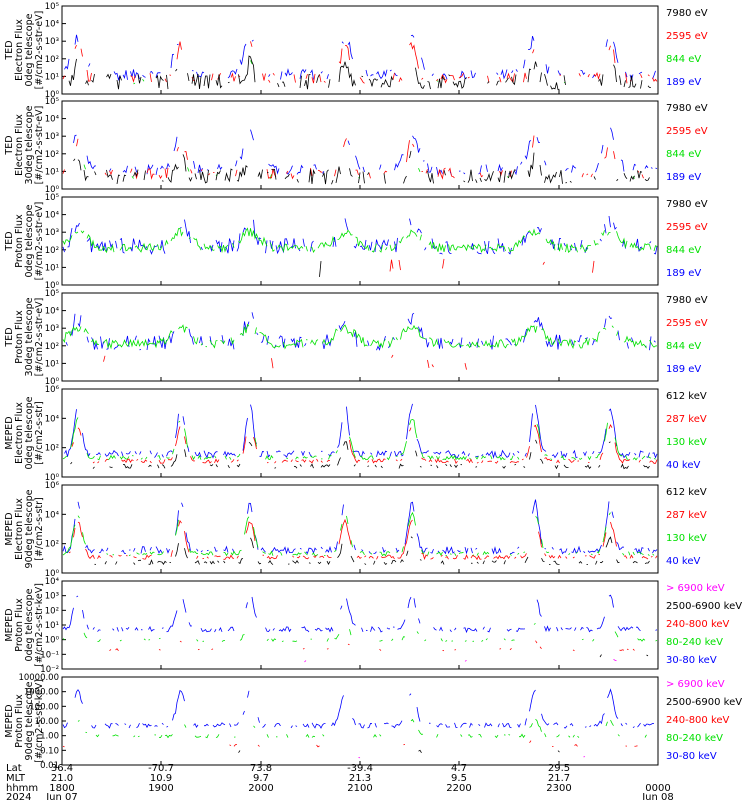 This screenshot has height=800, width=750. Describe the element at coordinates (62, 778) in the screenshot. I see `footer-mlt-value: 21.0` at that location.